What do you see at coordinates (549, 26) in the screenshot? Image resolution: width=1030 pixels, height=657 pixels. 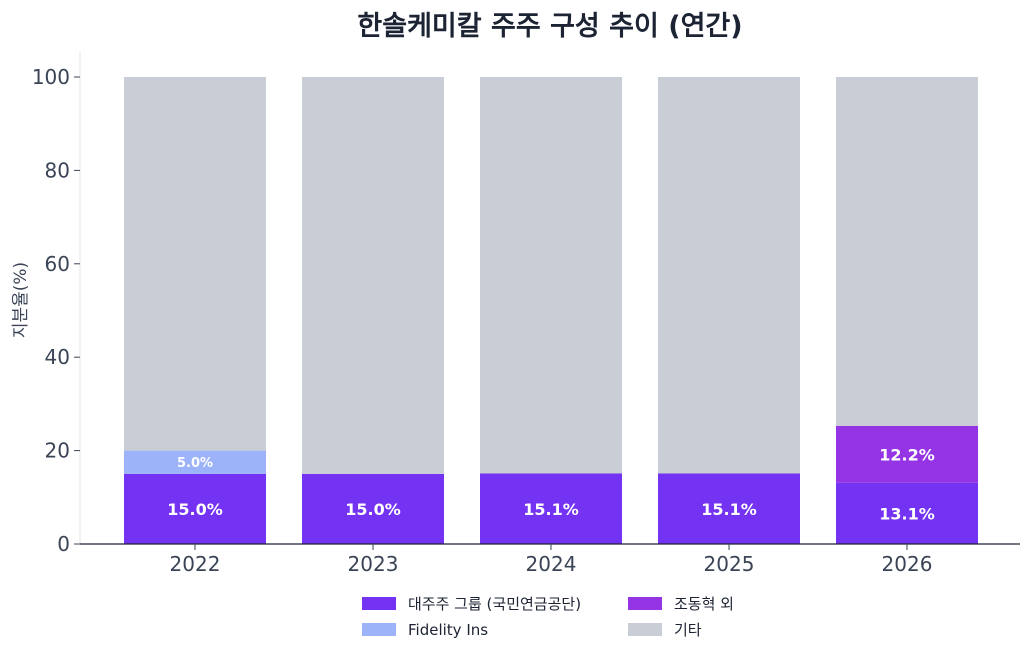 I see `chart-title: 한솔케미칼 주주 구성 추이 (연간)` at bounding box center [549, 26].